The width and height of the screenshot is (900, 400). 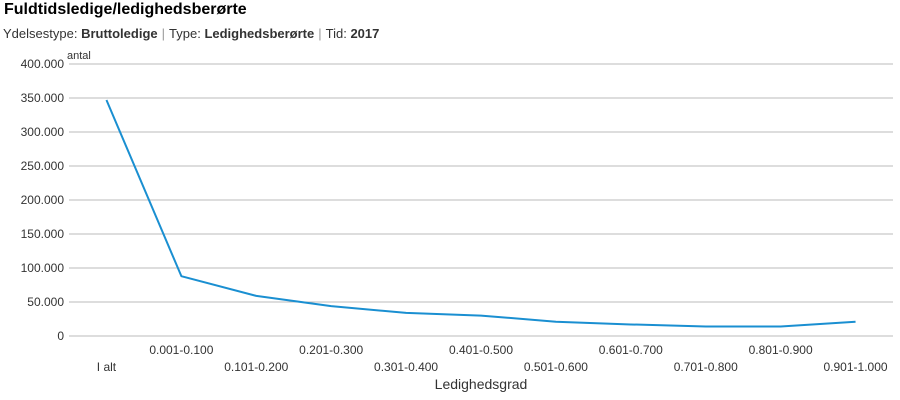 I want to click on x-tick-label: 0.401-0.500, so click(x=481, y=350).